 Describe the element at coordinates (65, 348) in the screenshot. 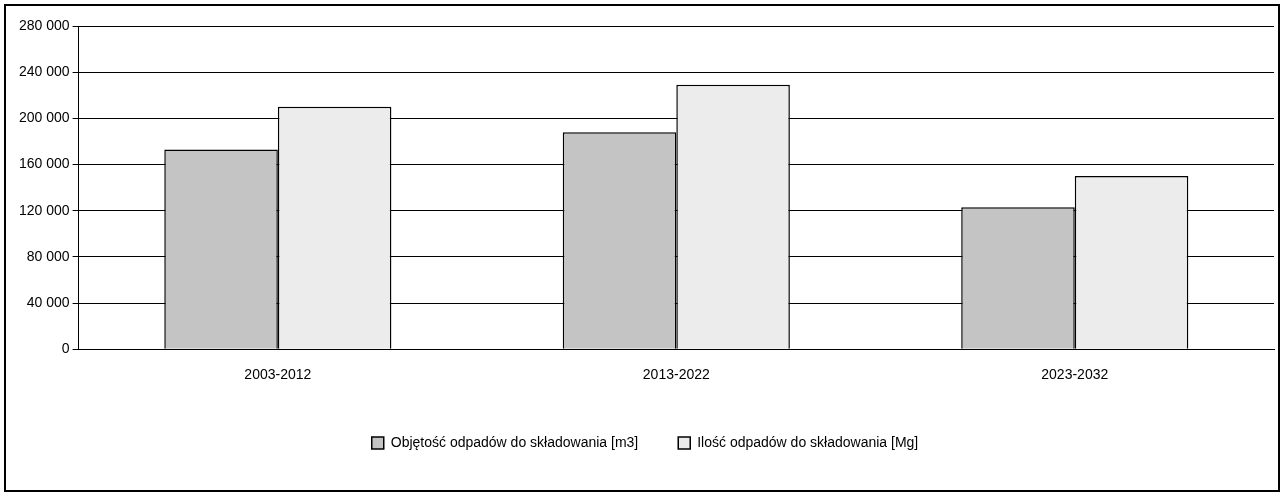

I see `y-tick-label: 0` at that location.